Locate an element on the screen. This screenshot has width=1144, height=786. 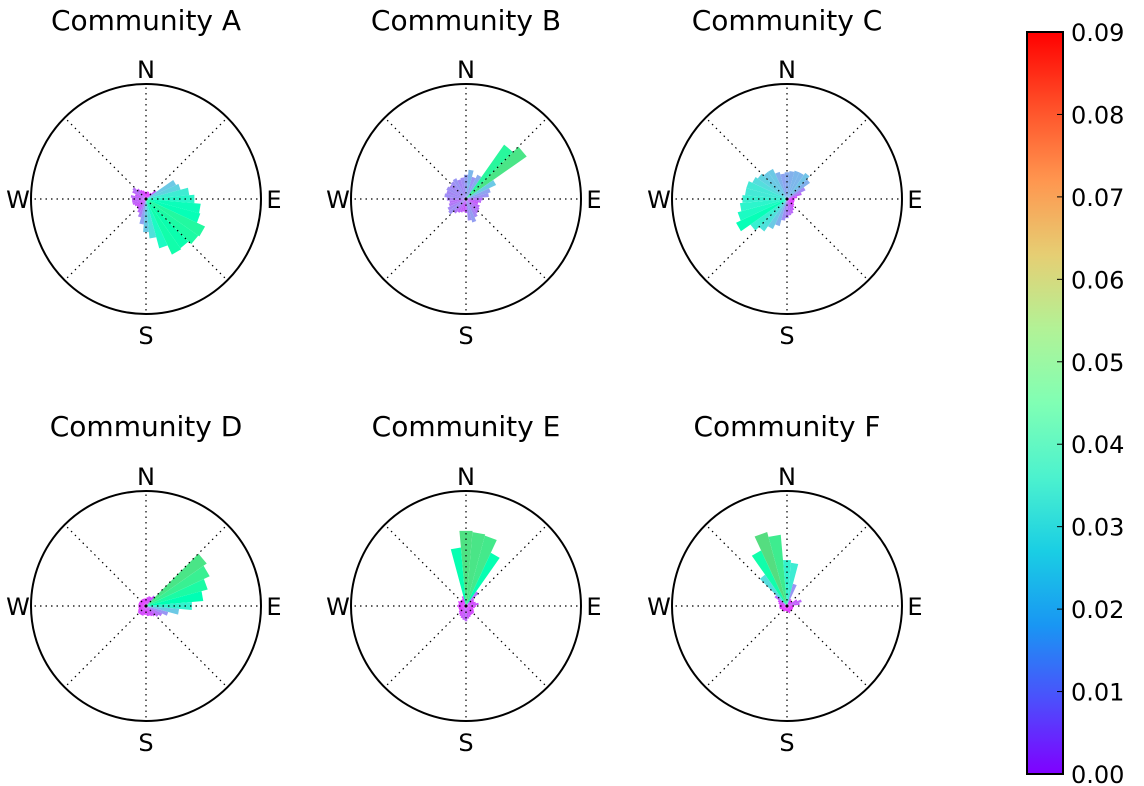
polar-outline is located at coordinates (146, 199).